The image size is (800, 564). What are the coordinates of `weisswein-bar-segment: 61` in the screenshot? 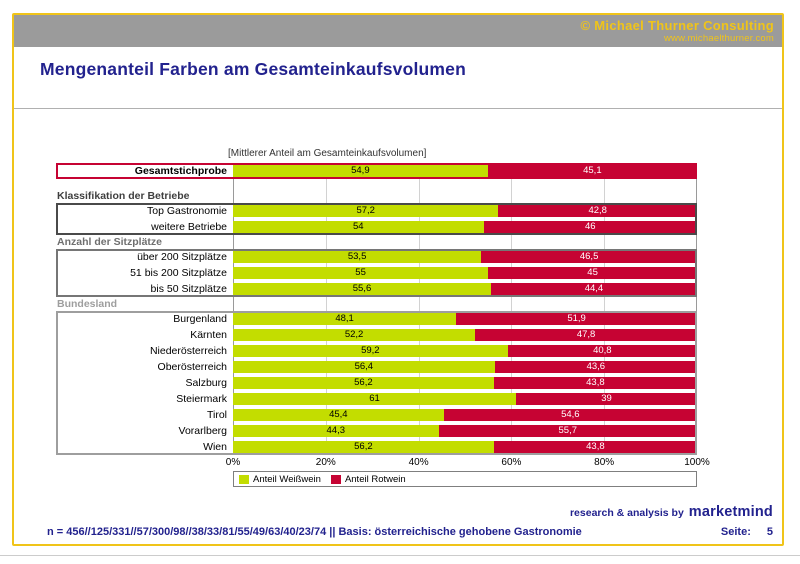 It's located at (375, 399).